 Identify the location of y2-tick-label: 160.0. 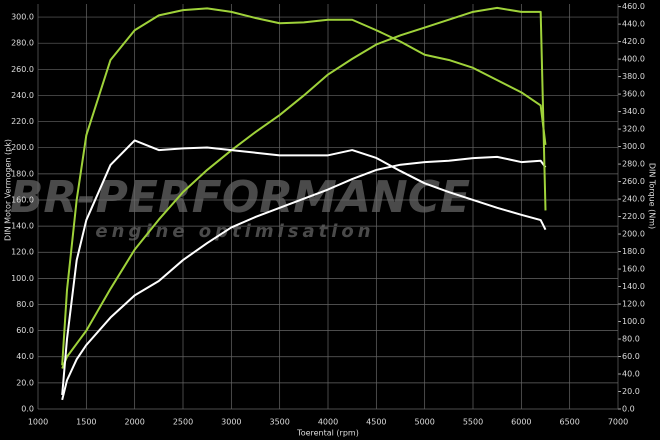
(633, 269).